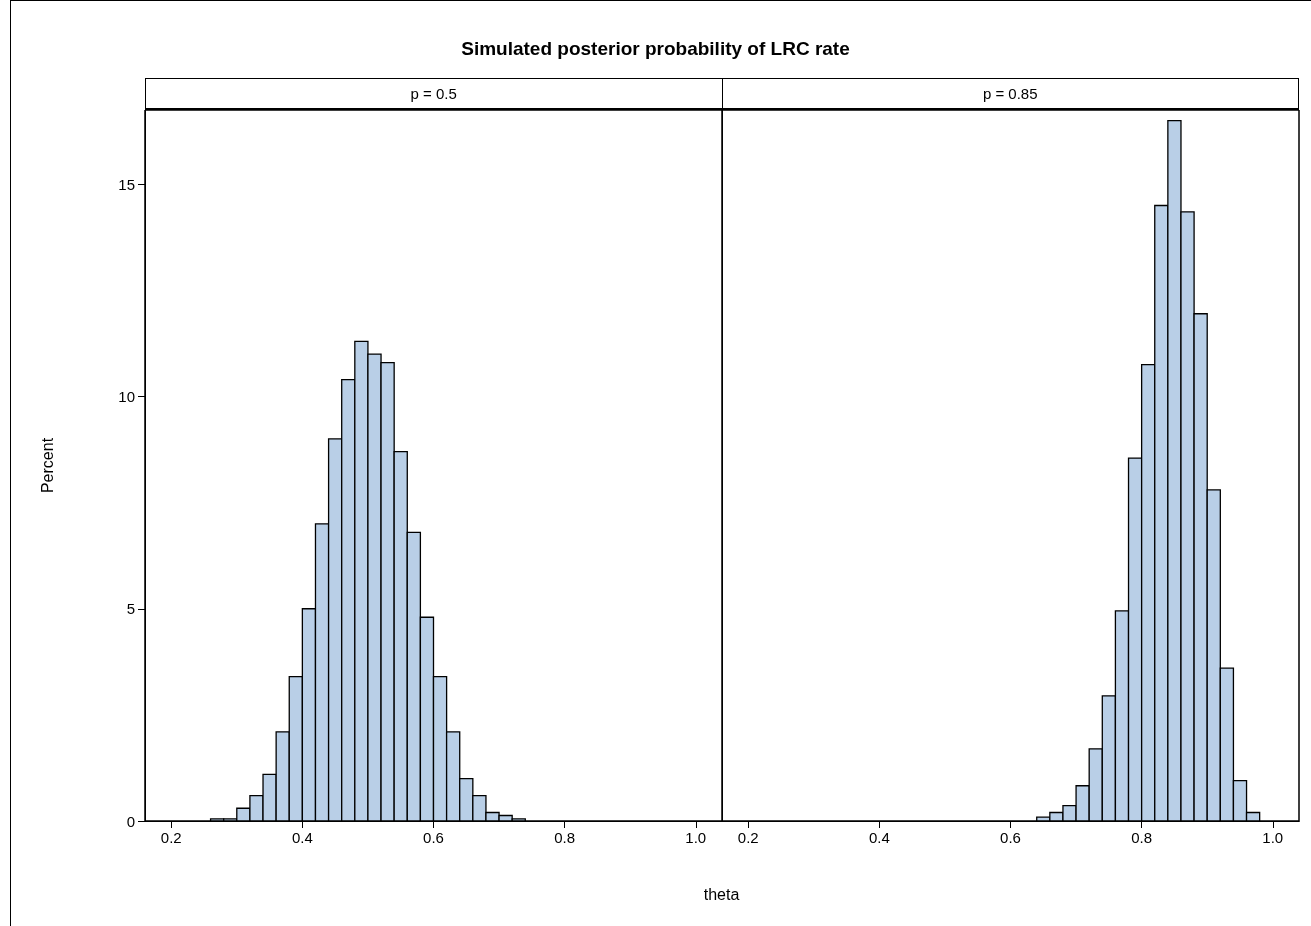  What do you see at coordinates (1010, 94) in the screenshot?
I see `chart-subtitle: p = 0.85` at bounding box center [1010, 94].